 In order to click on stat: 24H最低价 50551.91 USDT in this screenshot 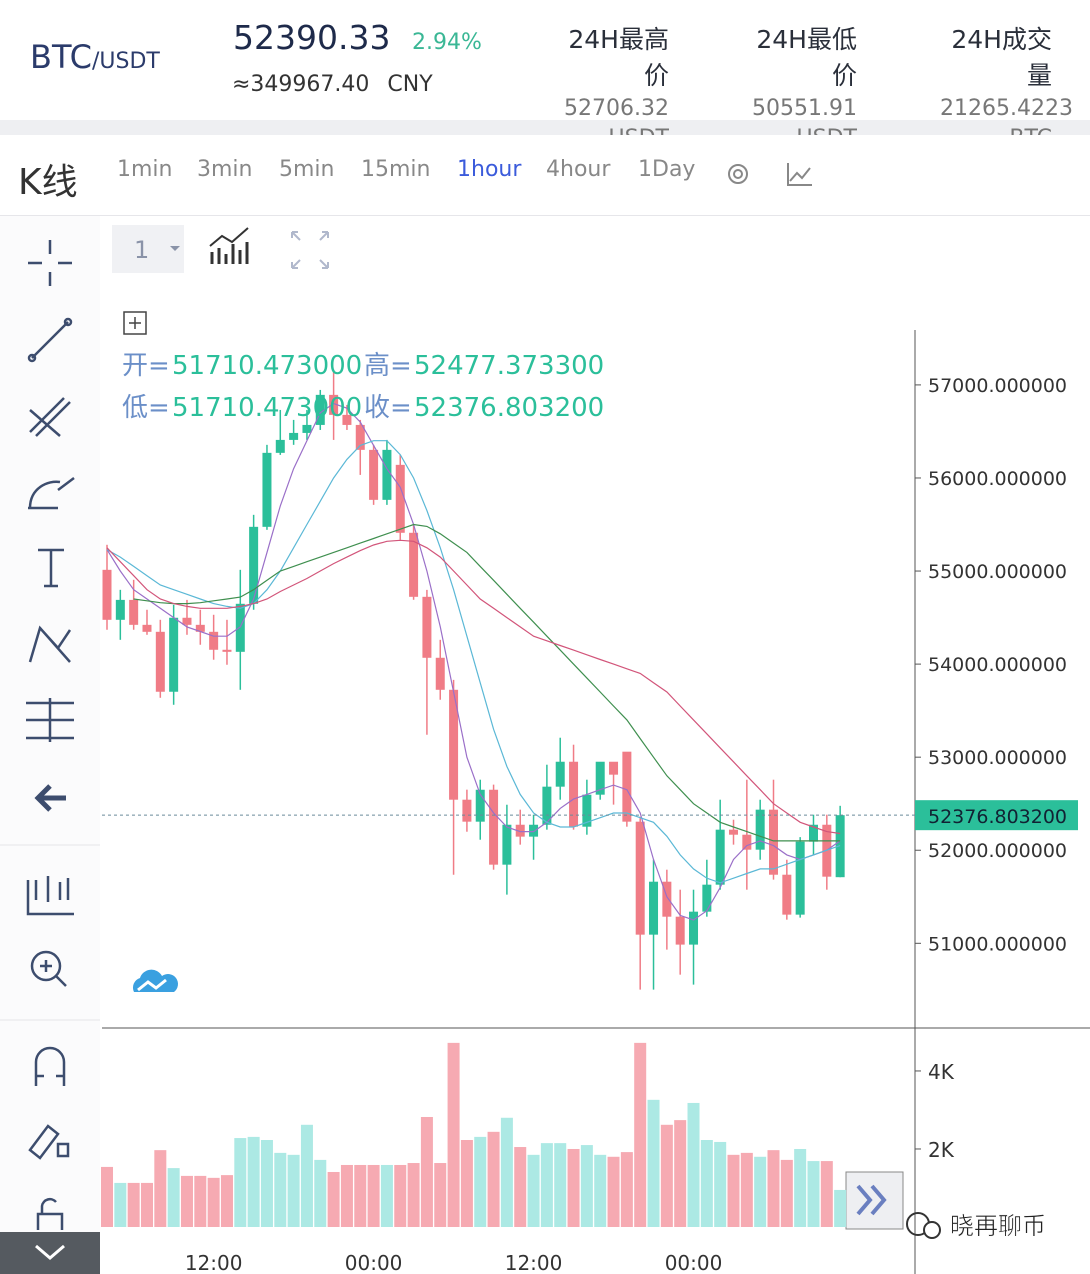, I will do `click(801, 78)`.